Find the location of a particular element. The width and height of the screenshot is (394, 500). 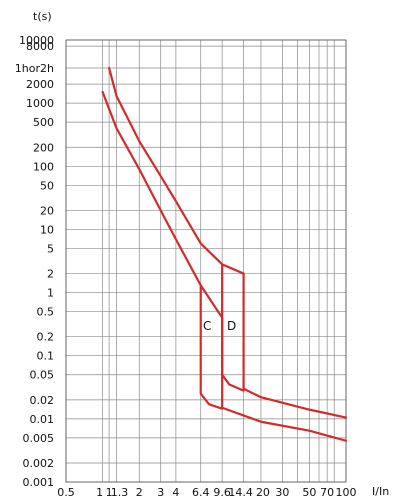

y-tick-label: 10000 is located at coordinates (36, 40).